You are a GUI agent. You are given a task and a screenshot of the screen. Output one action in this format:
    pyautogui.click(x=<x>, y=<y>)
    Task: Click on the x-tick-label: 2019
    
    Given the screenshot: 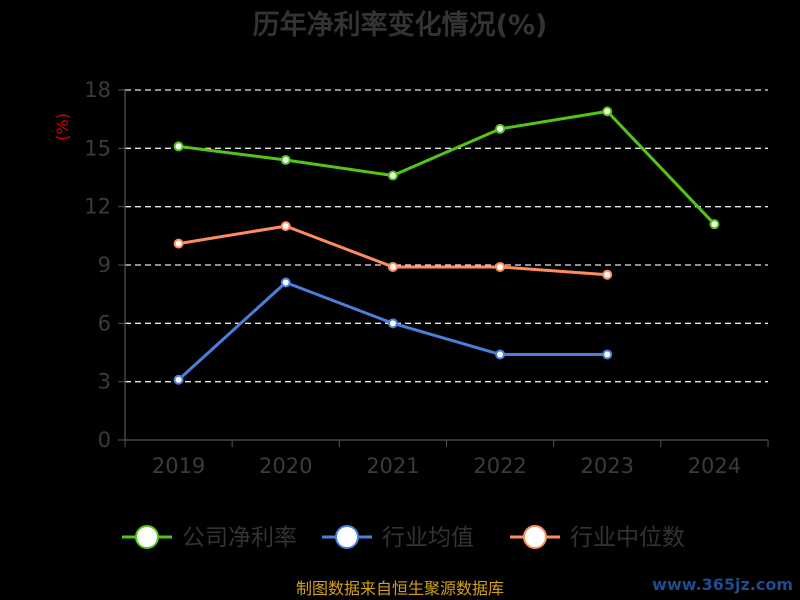 What is the action you would take?
    pyautogui.click(x=178, y=466)
    